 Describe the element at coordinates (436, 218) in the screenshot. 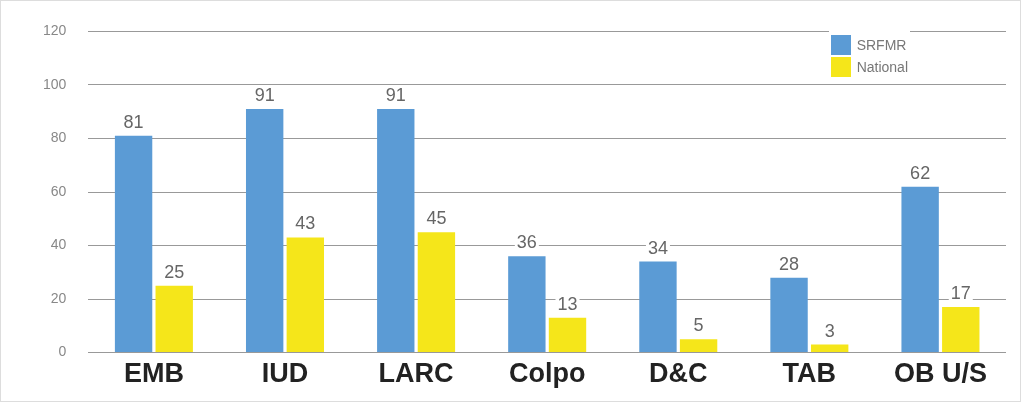

I see `data-label: 45` at that location.